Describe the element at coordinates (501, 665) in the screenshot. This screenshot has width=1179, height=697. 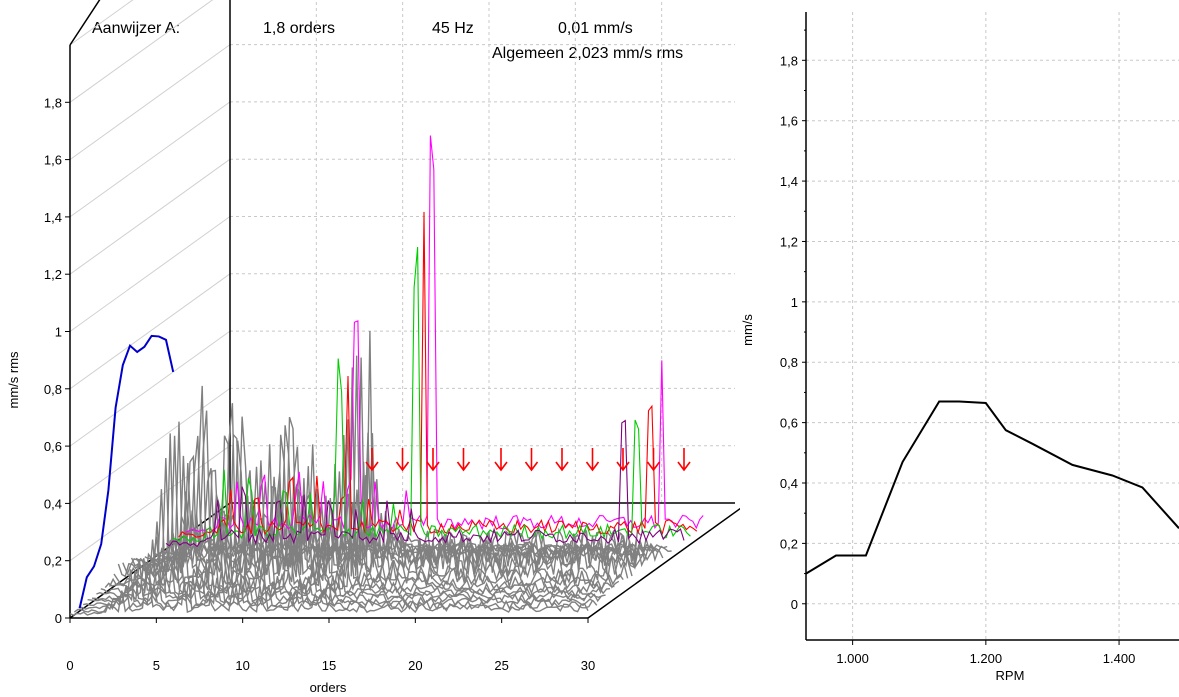
I see `x-tick-label: 25` at that location.